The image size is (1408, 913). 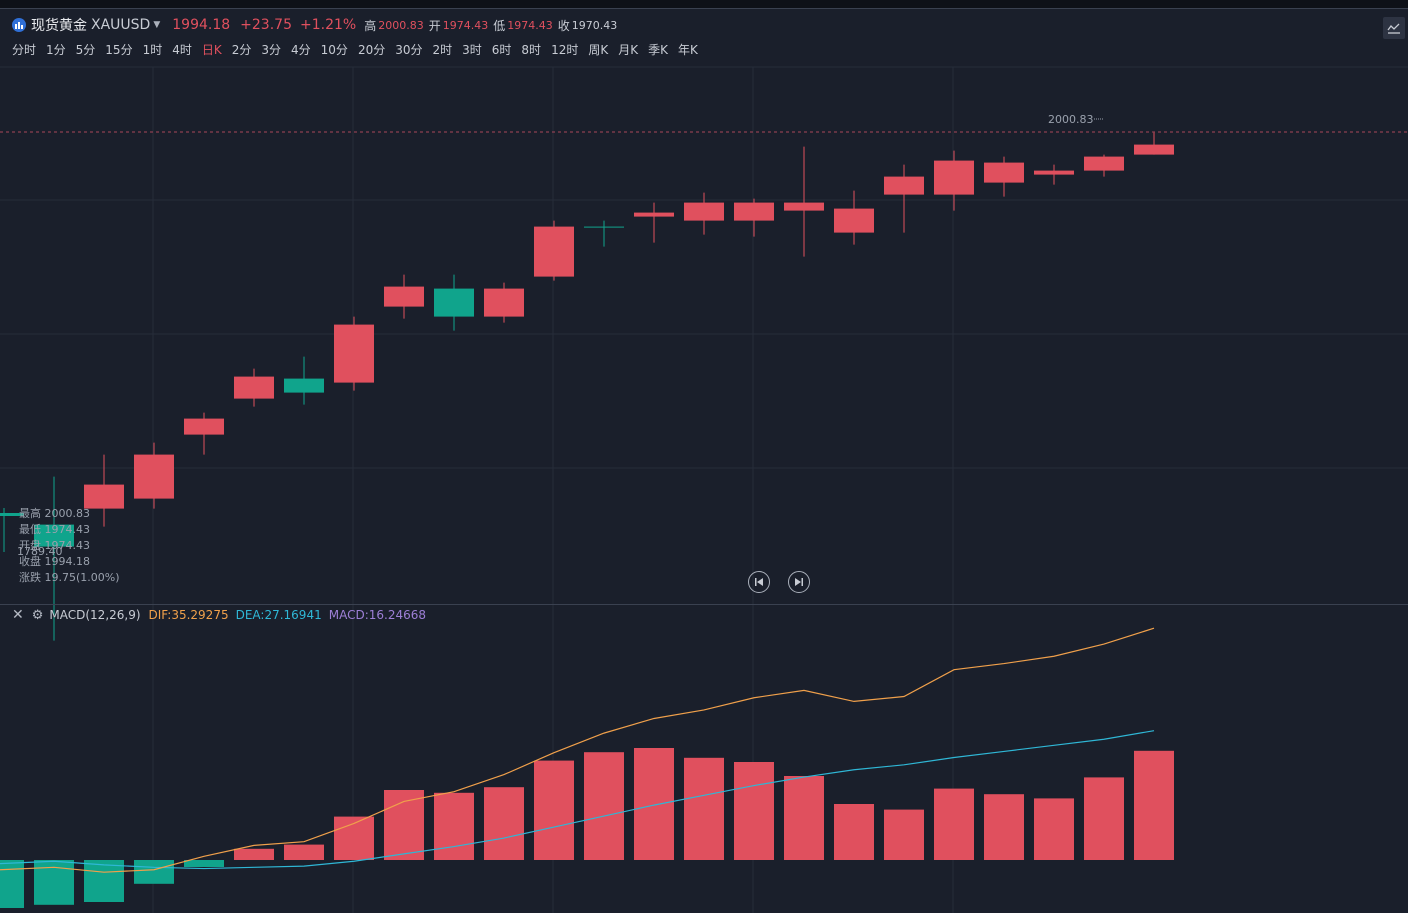 I want to click on last-price: 1994.18, so click(x=201, y=25).